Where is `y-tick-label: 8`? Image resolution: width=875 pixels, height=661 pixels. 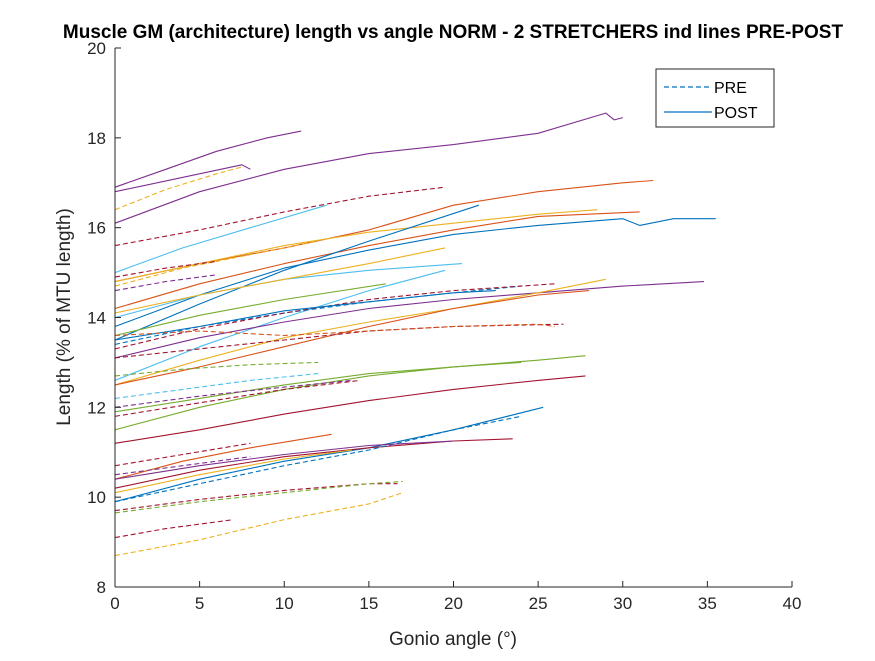 y-tick-label: 8 is located at coordinates (101, 587).